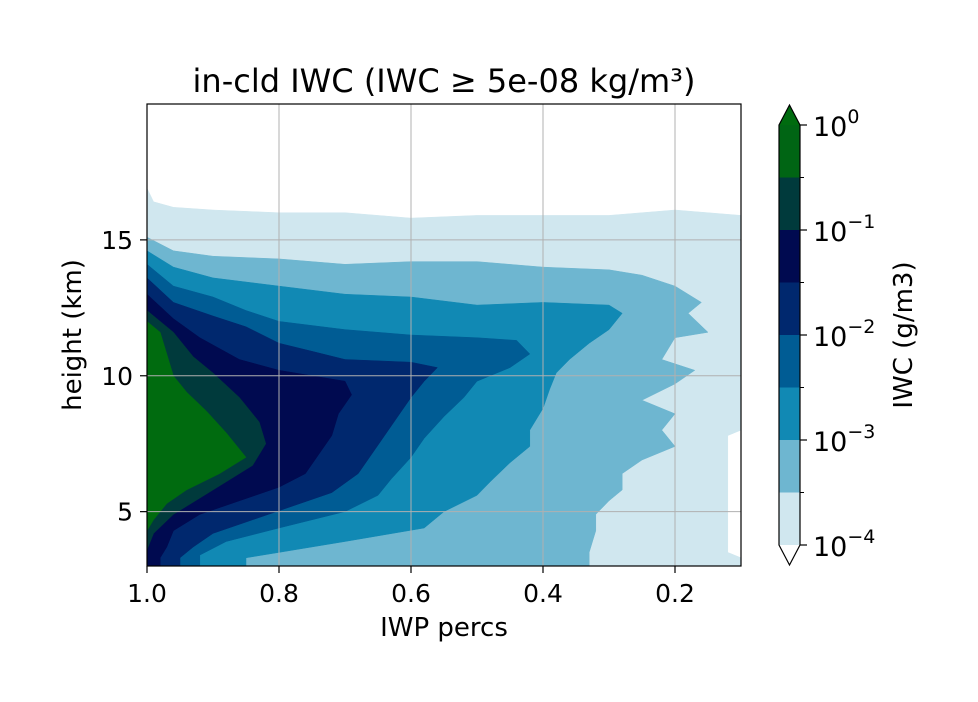 Image resolution: width=978 pixels, height=702 pixels. What do you see at coordinates (844, 544) in the screenshot?
I see `colorbar-tick-label: 10⁻⁴` at bounding box center [844, 544].